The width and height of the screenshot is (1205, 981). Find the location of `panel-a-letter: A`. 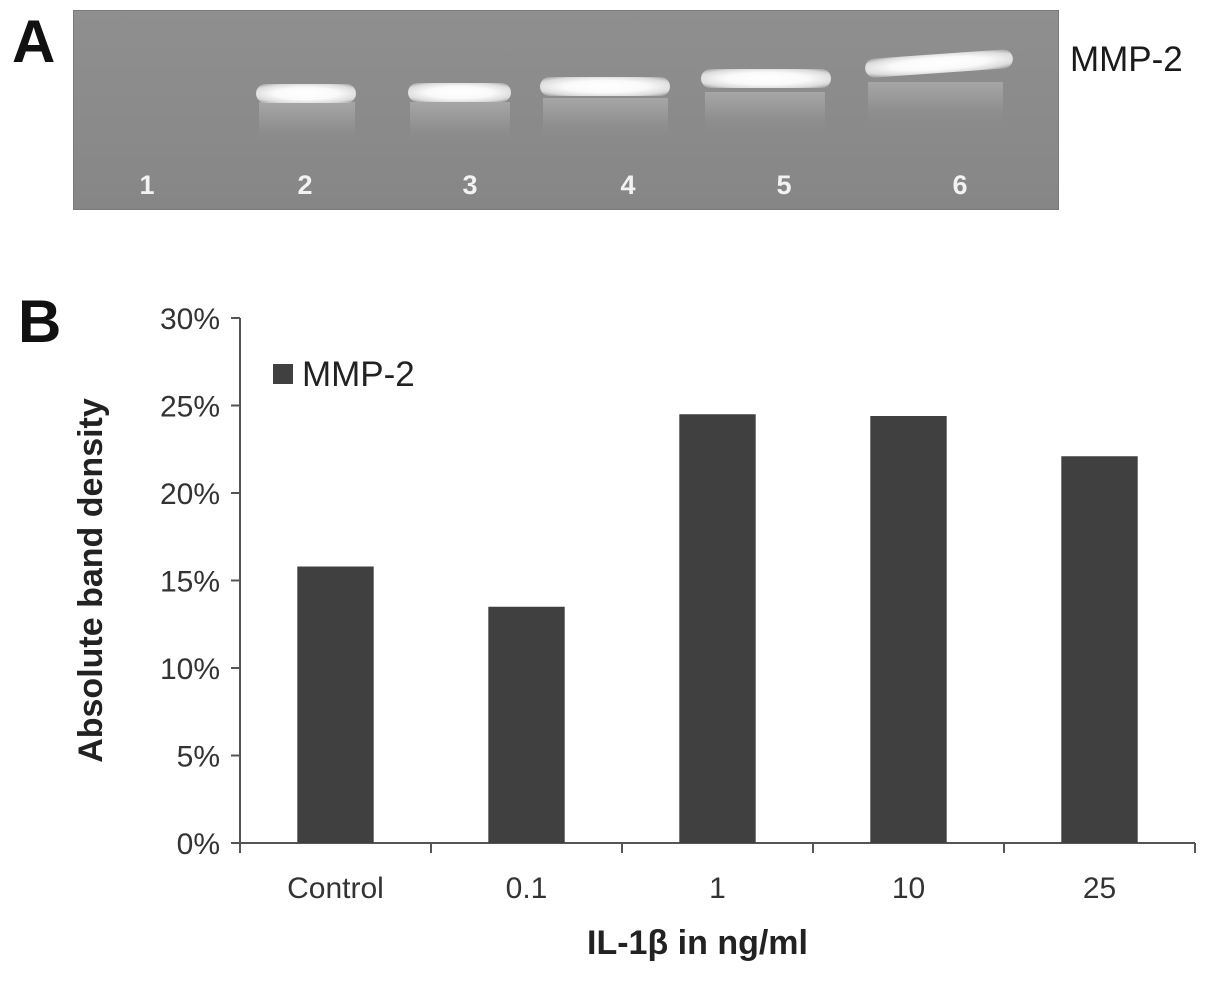

panel-a-letter: A is located at coordinates (34, 41).